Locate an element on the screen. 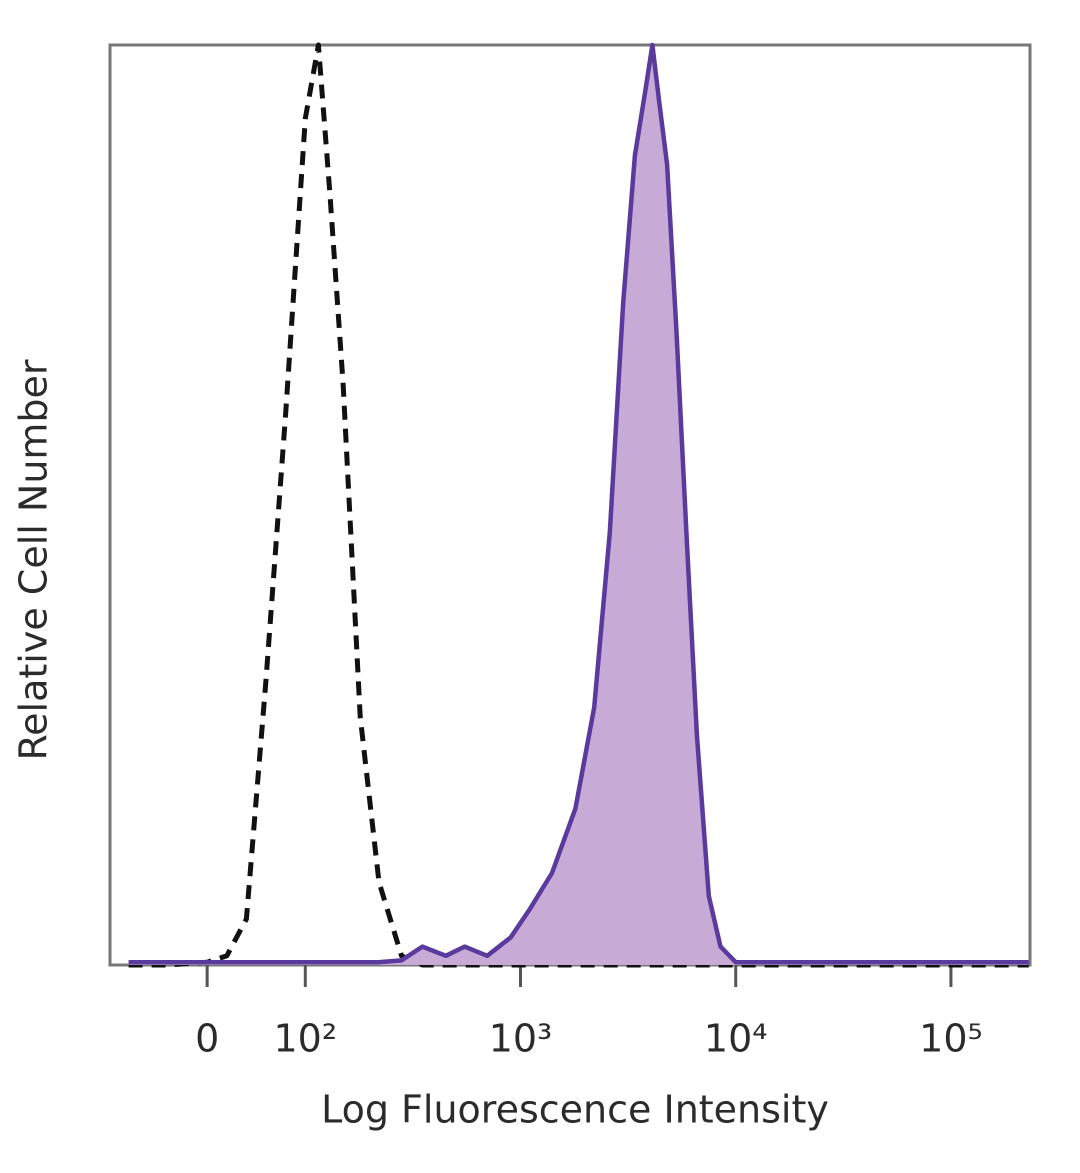  x-tick-label: 10² is located at coordinates (305, 1039).